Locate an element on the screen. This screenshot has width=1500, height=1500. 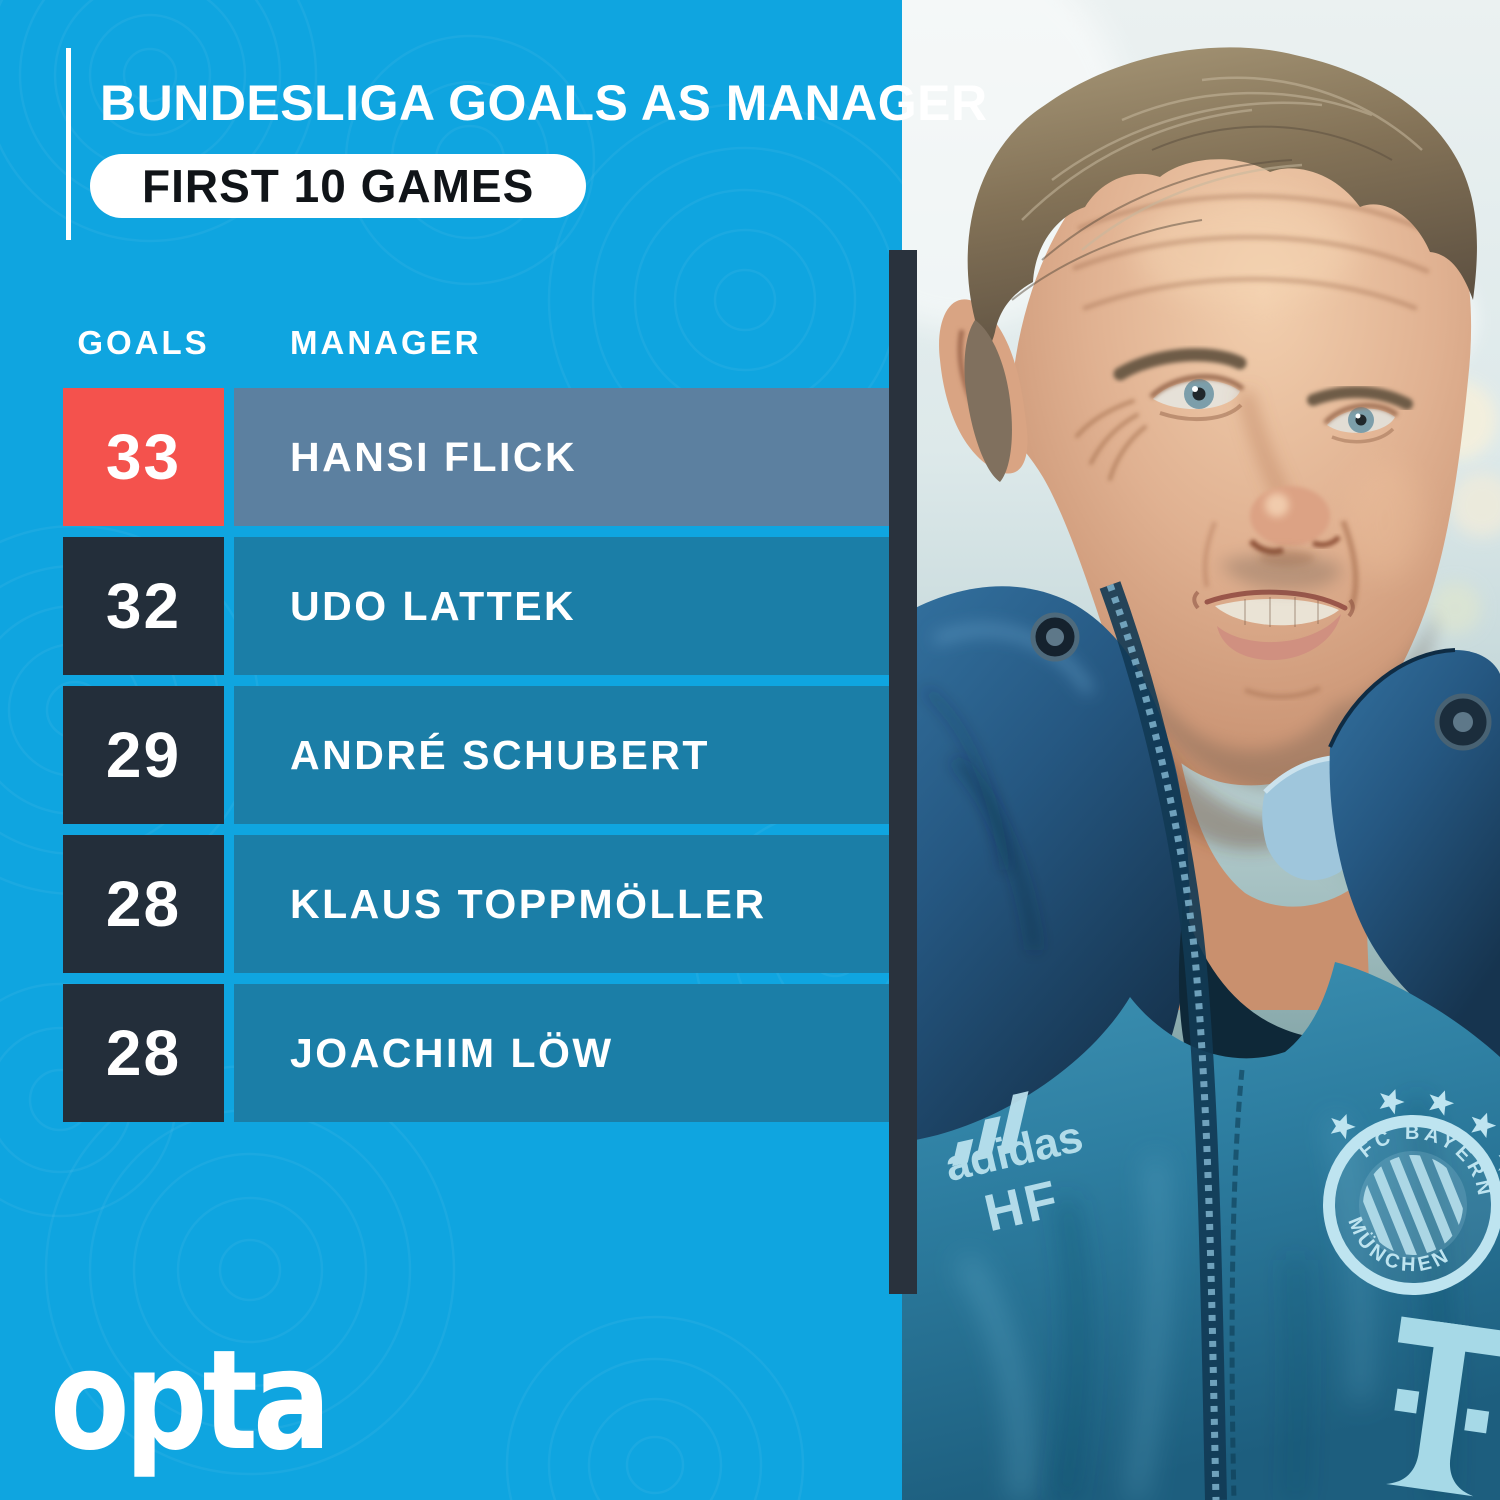
goals-column-header: GOALS is located at coordinates (143, 342).